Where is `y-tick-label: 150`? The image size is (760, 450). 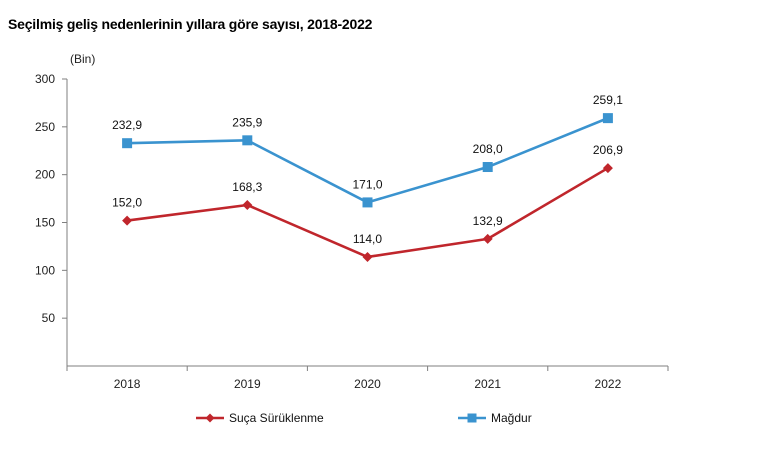
y-tick-label: 150 is located at coordinates (45, 223).